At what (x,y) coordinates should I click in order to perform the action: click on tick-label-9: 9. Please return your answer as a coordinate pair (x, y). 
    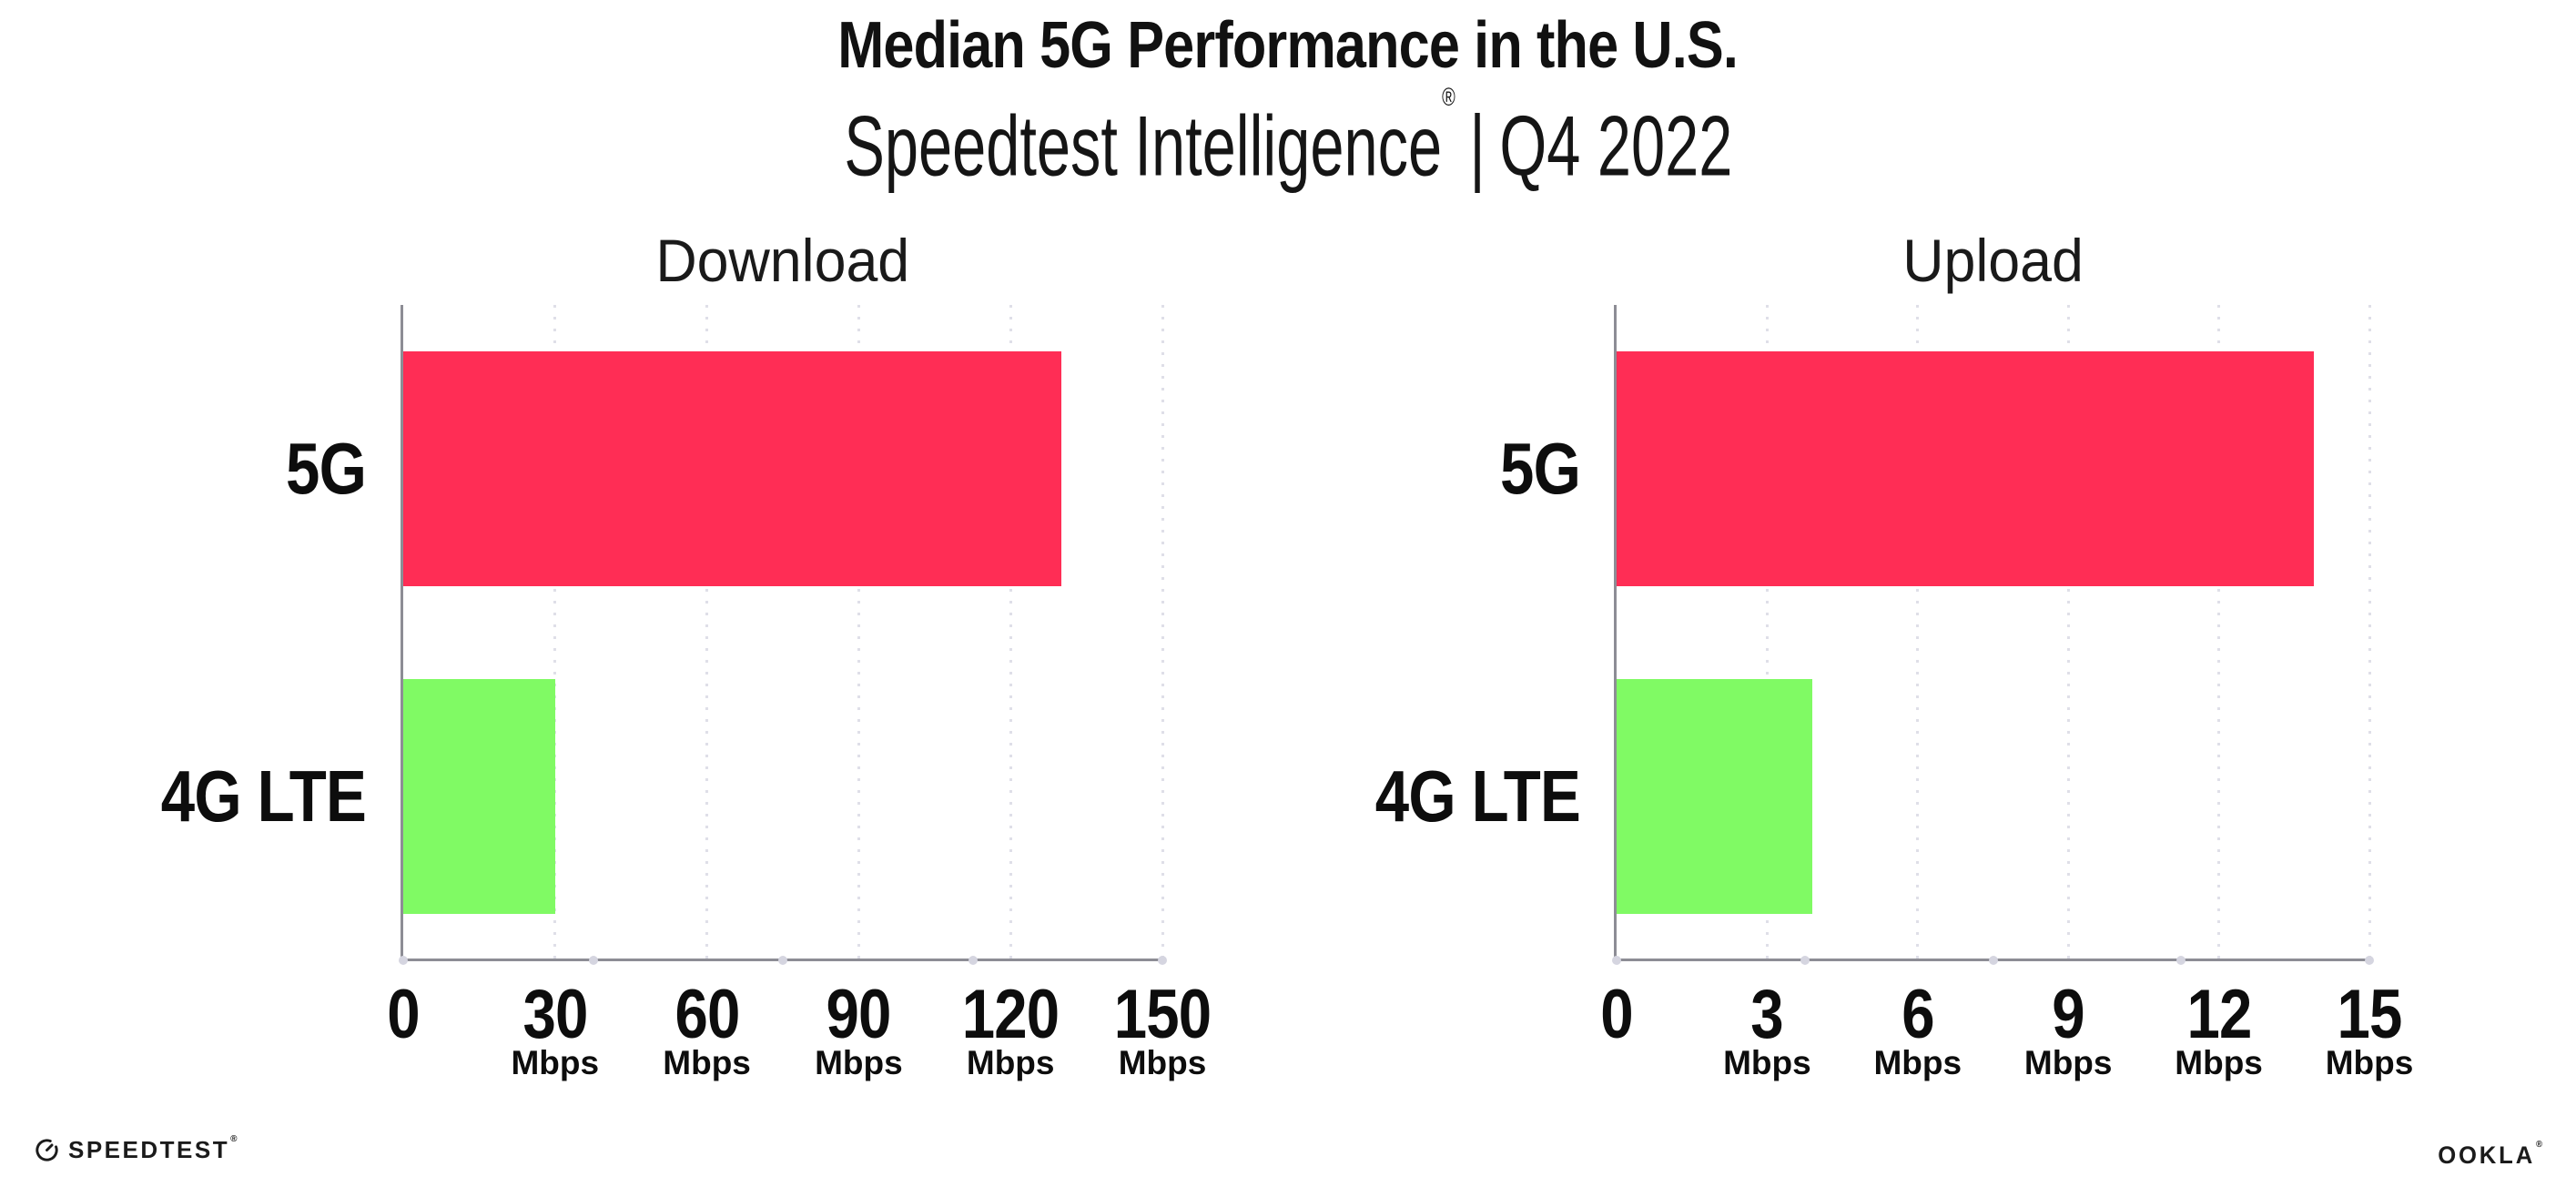
    Looking at the image, I should click on (2068, 1015).